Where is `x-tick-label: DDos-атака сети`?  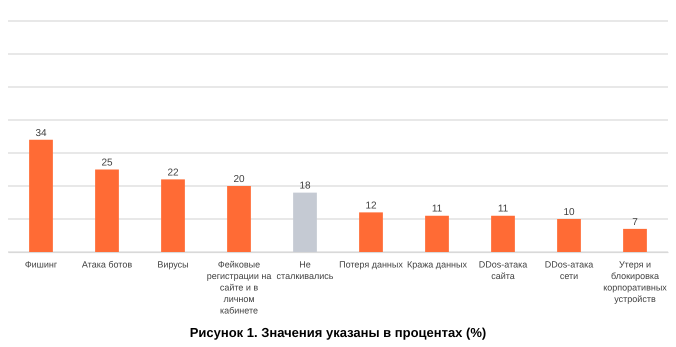
x-tick-label: DDos-атака сети is located at coordinates (569, 270).